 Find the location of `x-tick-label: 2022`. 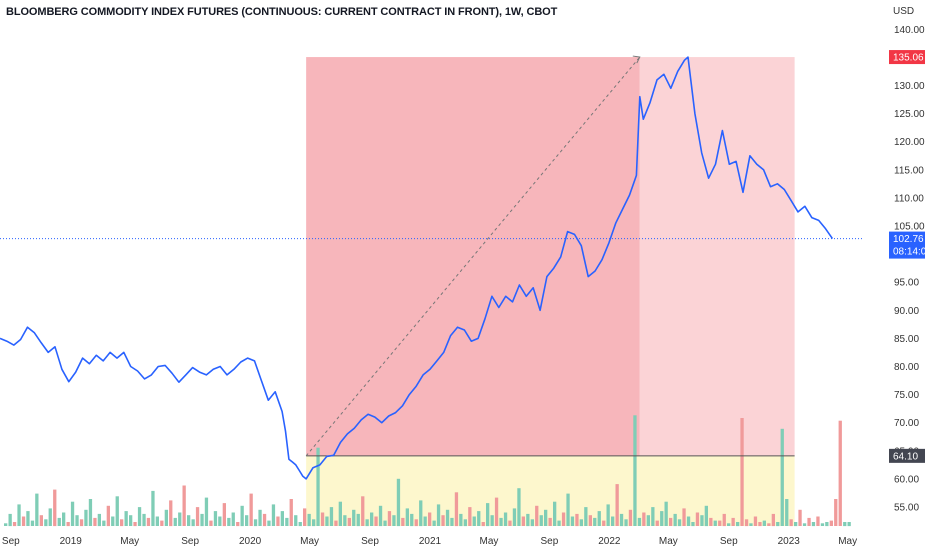

x-tick-label: 2022 is located at coordinates (609, 541).